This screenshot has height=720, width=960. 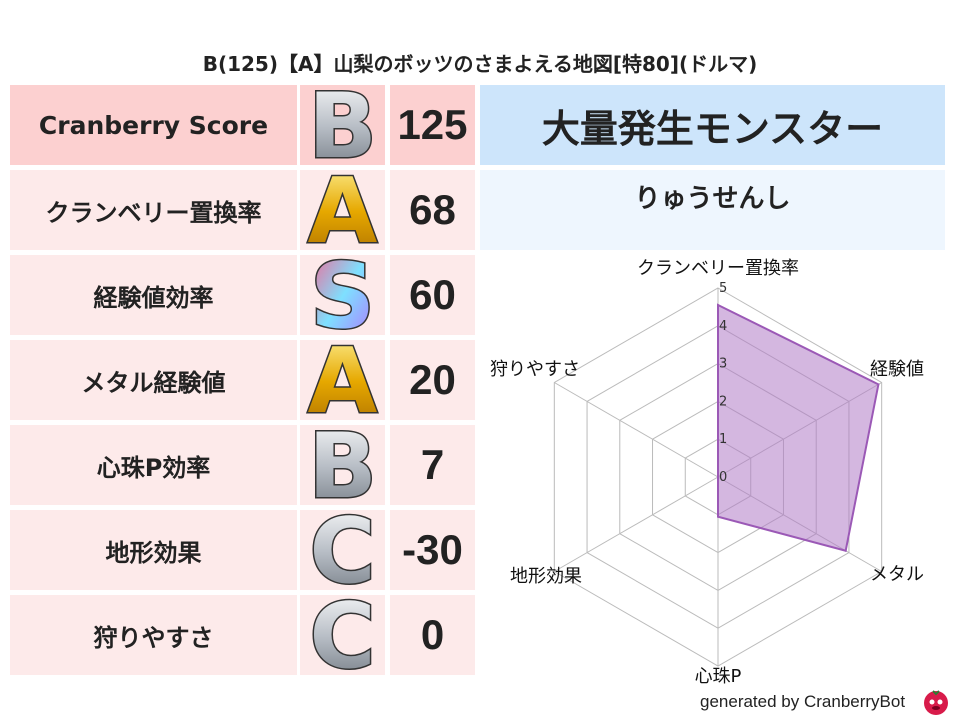 I want to click on grade-letter-s: S, so click(x=343, y=297).